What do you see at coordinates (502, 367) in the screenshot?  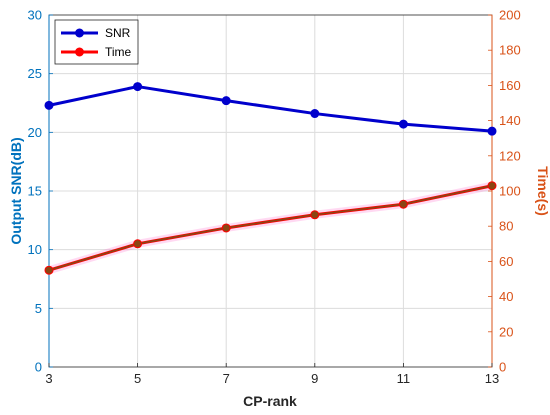 I see `right-tick-label-0: 0` at bounding box center [502, 367].